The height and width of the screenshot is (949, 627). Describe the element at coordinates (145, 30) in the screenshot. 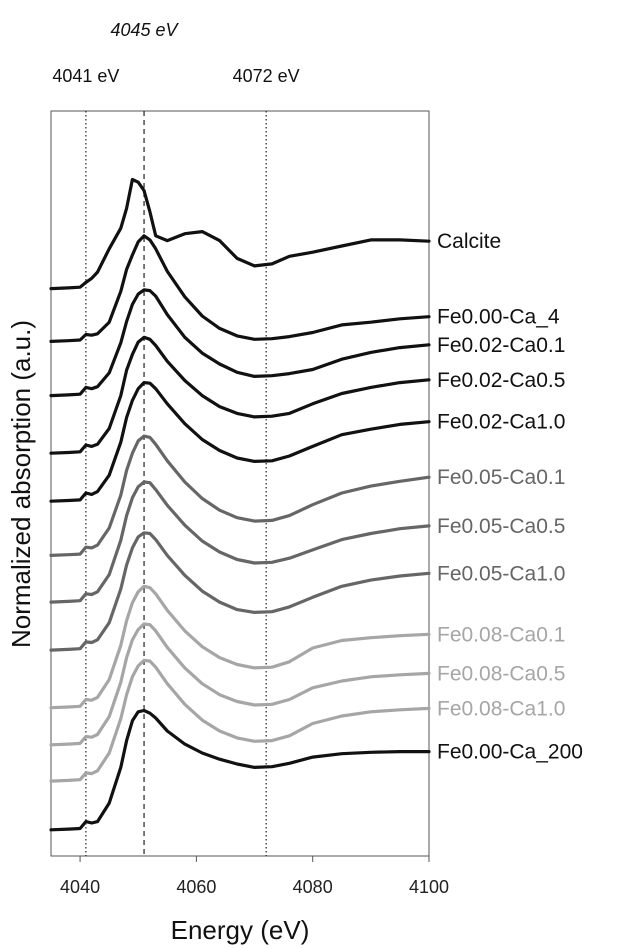

I see `reference-line-label-1: 4045 eV` at that location.